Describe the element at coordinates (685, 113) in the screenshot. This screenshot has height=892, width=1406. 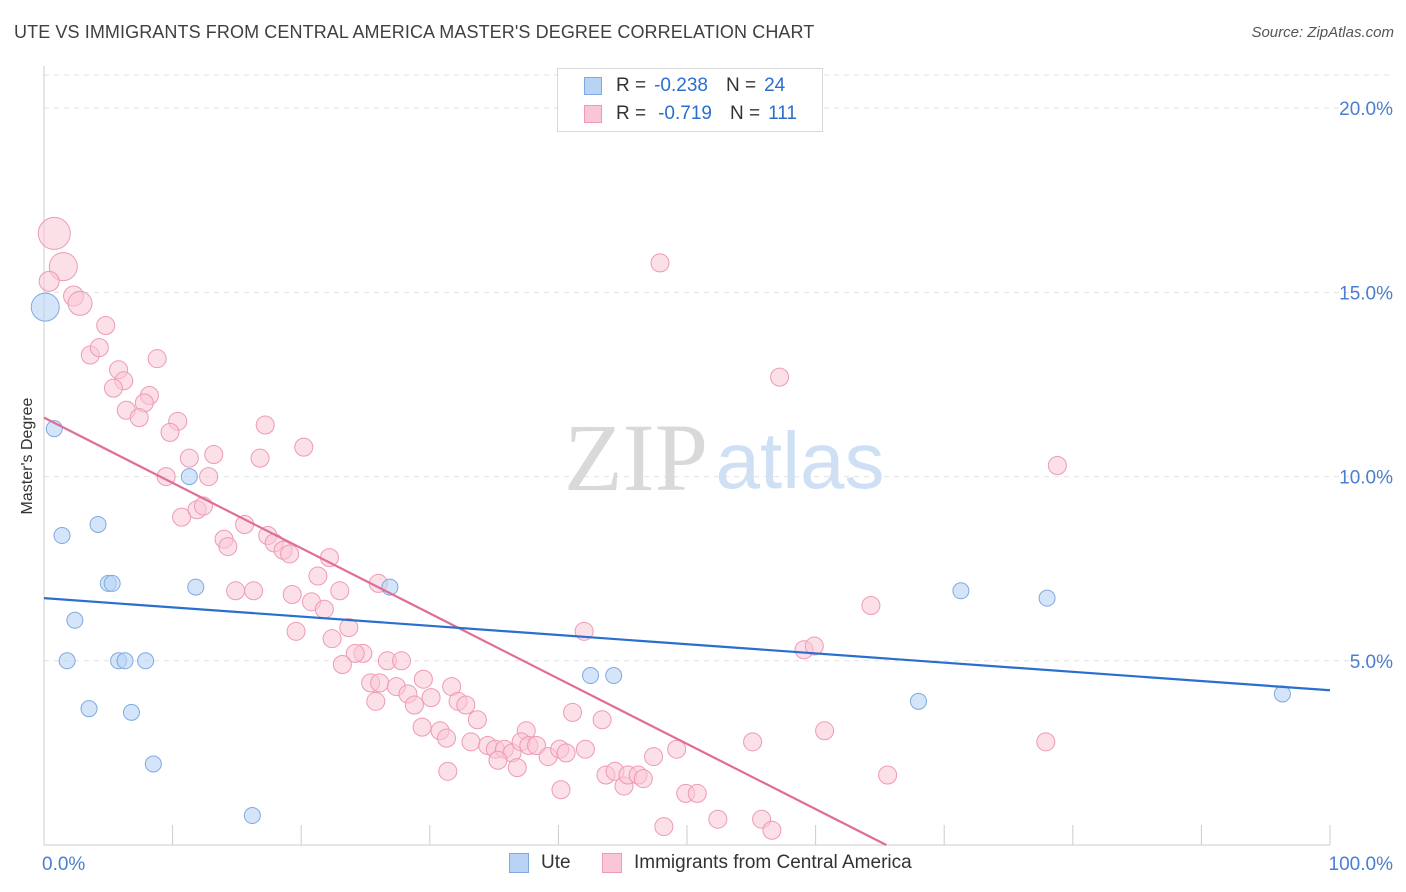
I see `immigrants-r-value: -0.719` at that location.